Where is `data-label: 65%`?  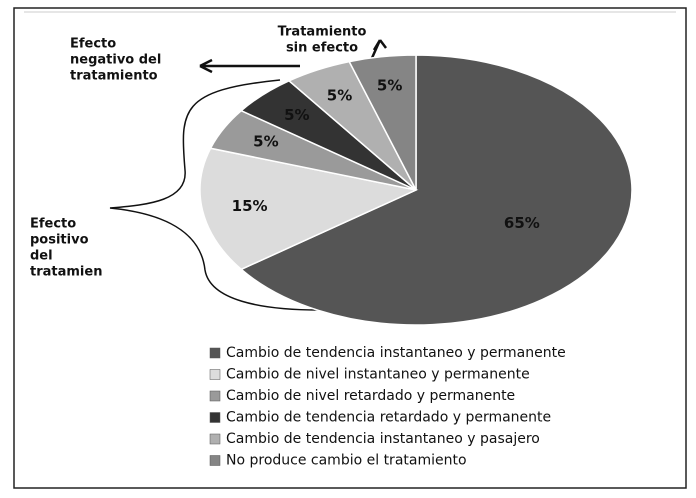
data-label: 65% is located at coordinates (522, 223).